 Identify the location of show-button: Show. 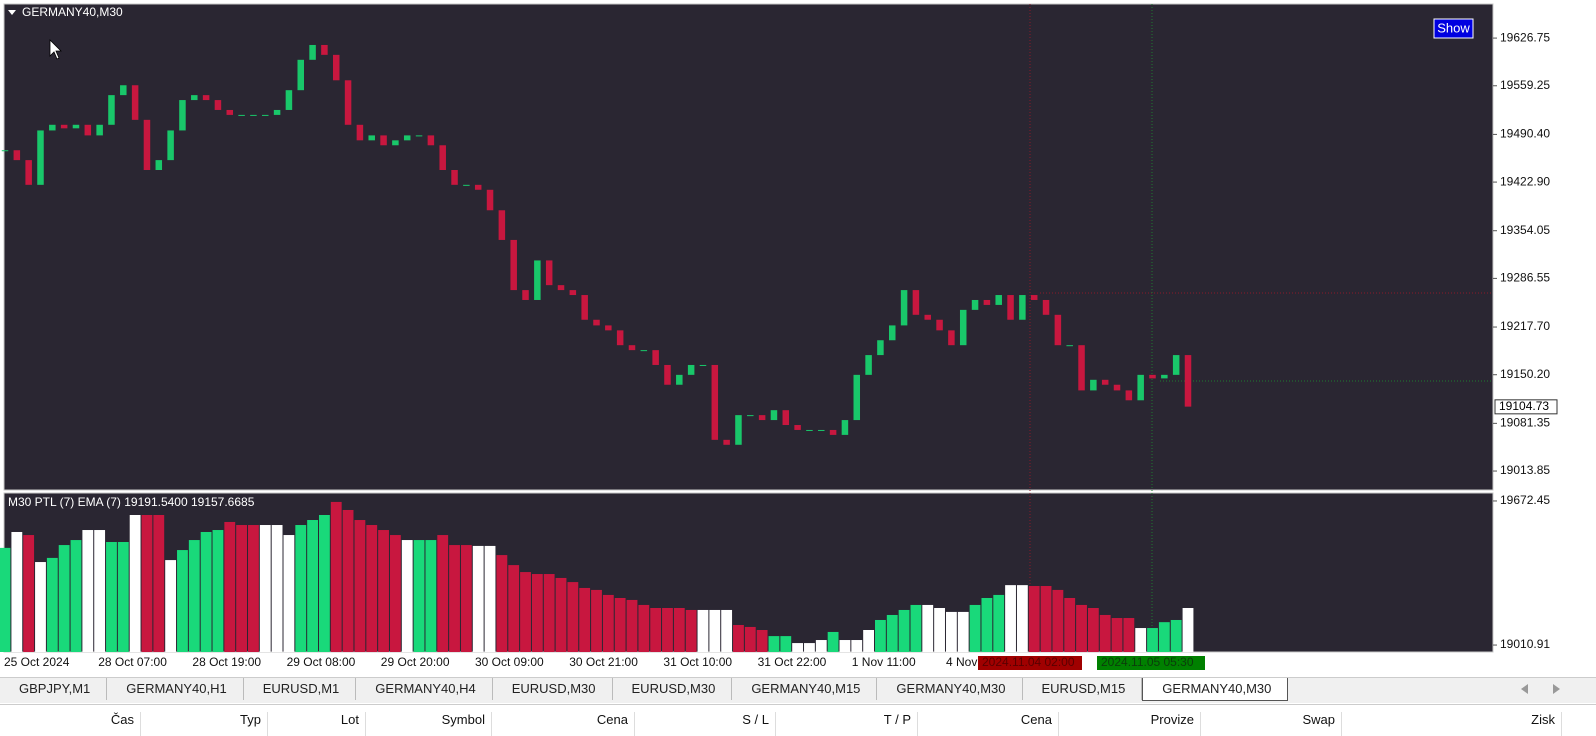
(1453, 28).